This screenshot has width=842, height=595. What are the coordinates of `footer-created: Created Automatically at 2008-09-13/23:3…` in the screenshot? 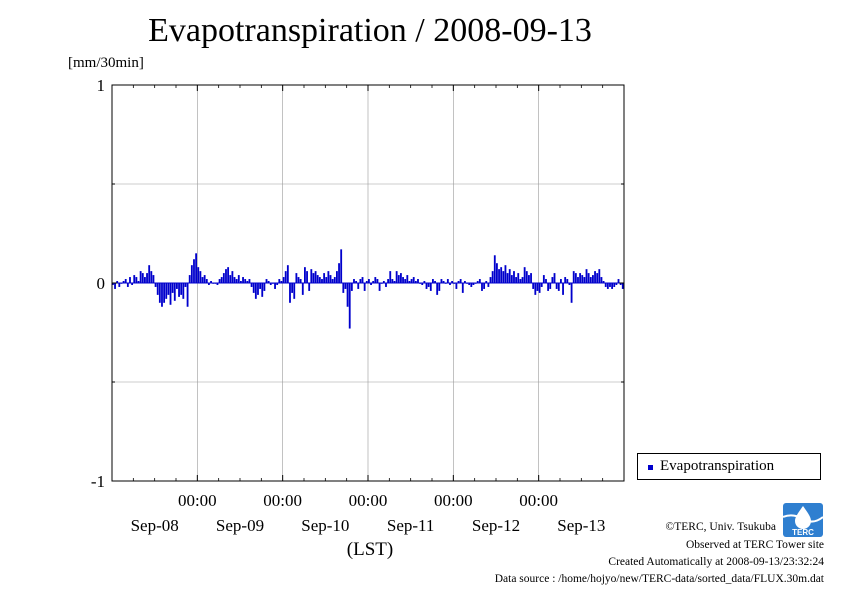 It's located at (716, 562).